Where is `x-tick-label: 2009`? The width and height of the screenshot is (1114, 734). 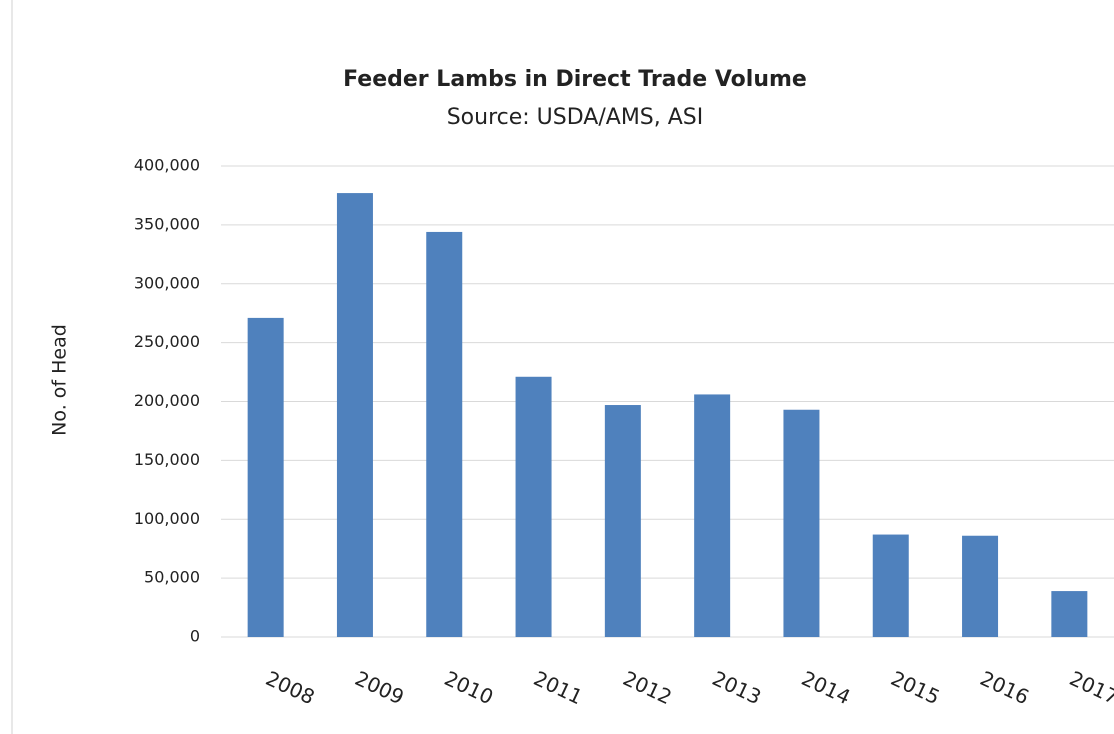 x-tick-label: 2009 is located at coordinates (379, 687).